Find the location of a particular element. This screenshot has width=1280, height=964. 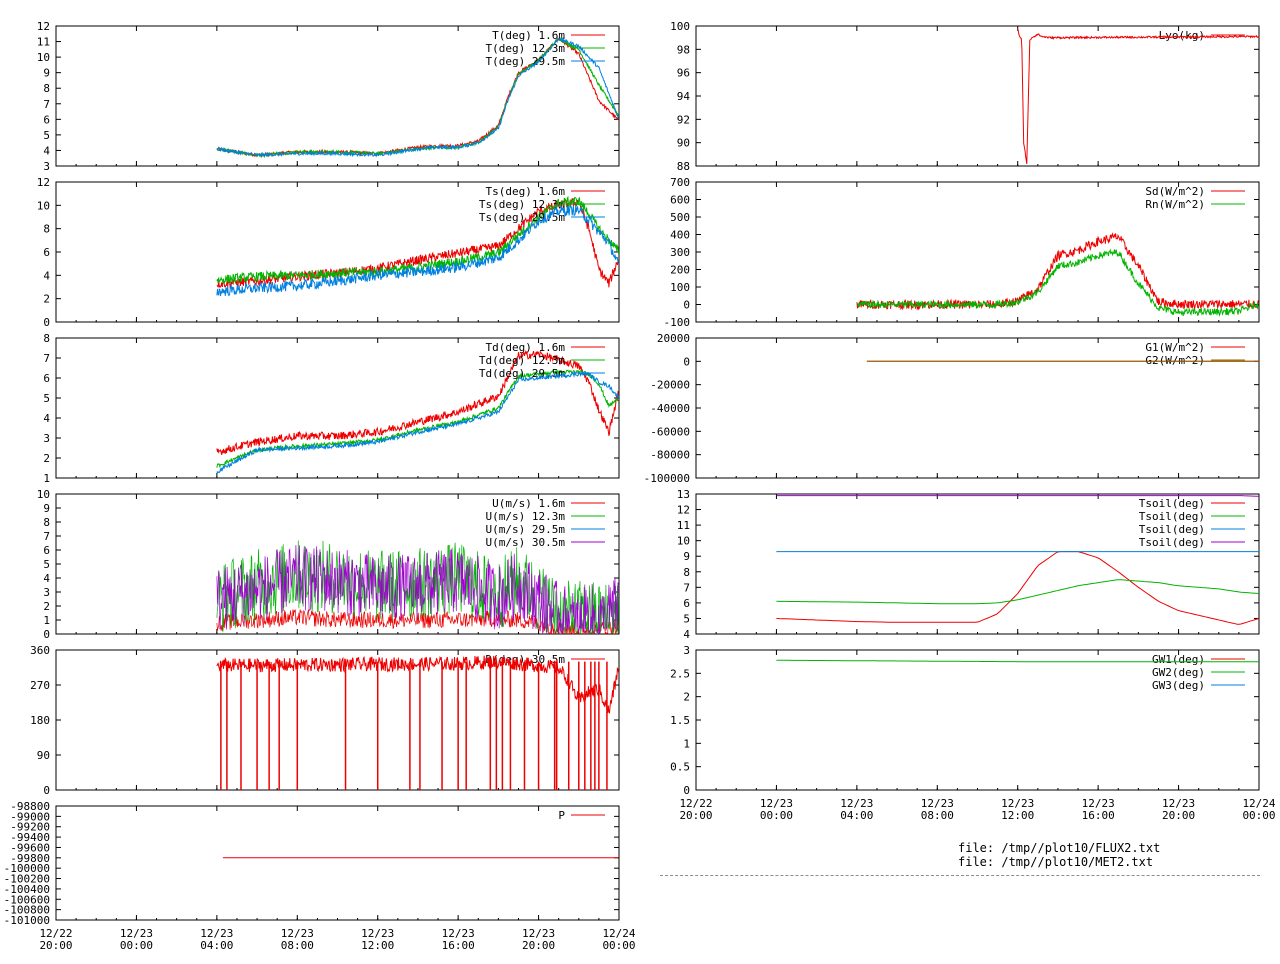

ytick-label: 400 is located at coordinates (680, 235).